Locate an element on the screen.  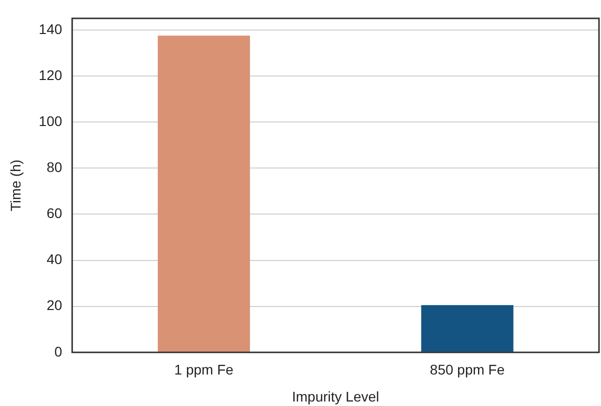
y-tick-label: 120 is located at coordinates (50, 74).